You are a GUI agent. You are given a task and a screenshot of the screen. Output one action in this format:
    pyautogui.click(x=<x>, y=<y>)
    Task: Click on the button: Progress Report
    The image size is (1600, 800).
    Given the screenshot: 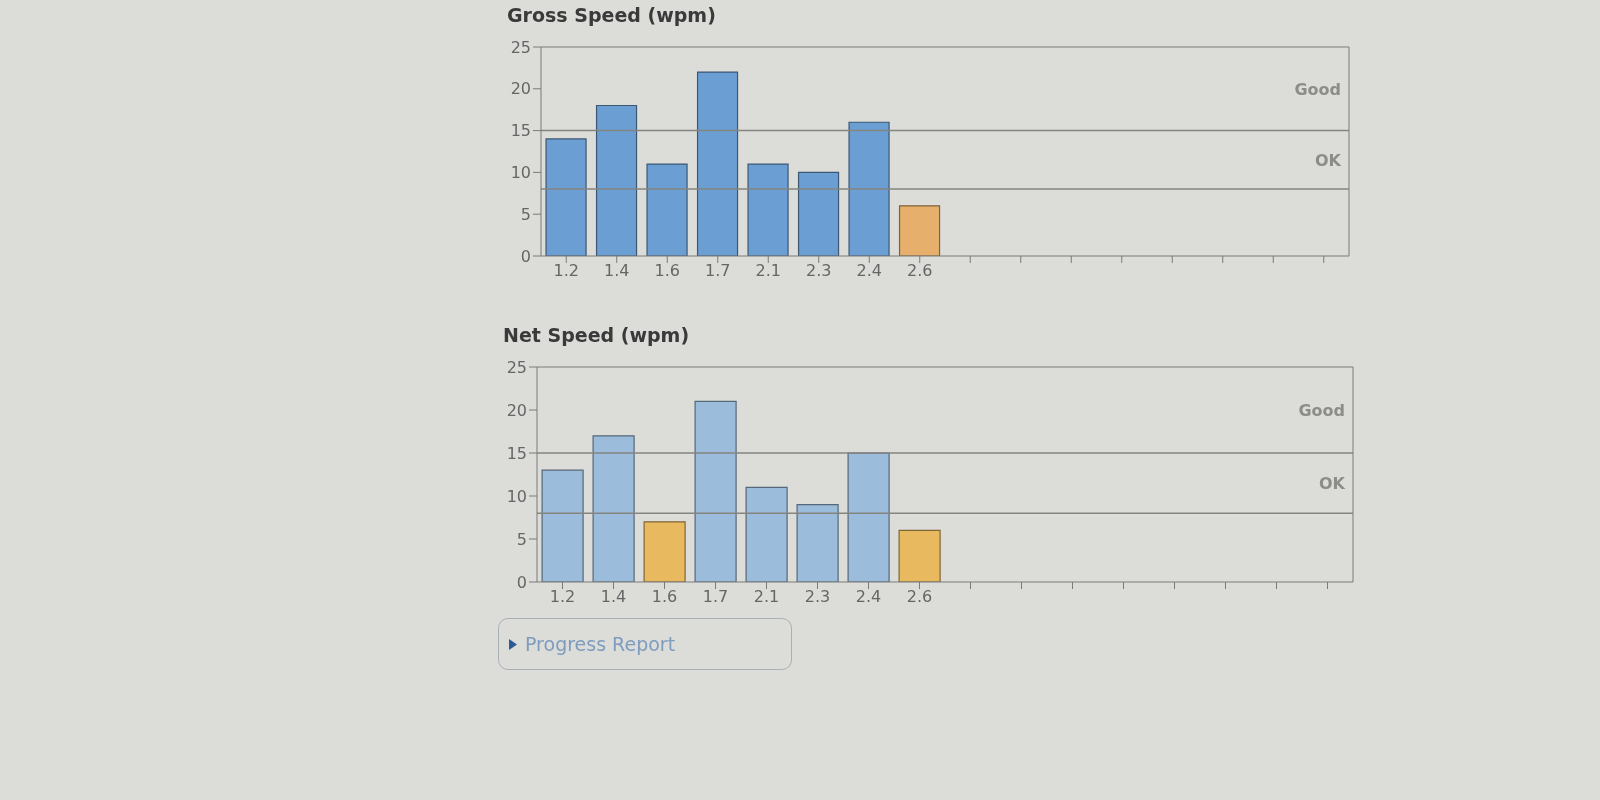 What is the action you would take?
    pyautogui.click(x=645, y=644)
    